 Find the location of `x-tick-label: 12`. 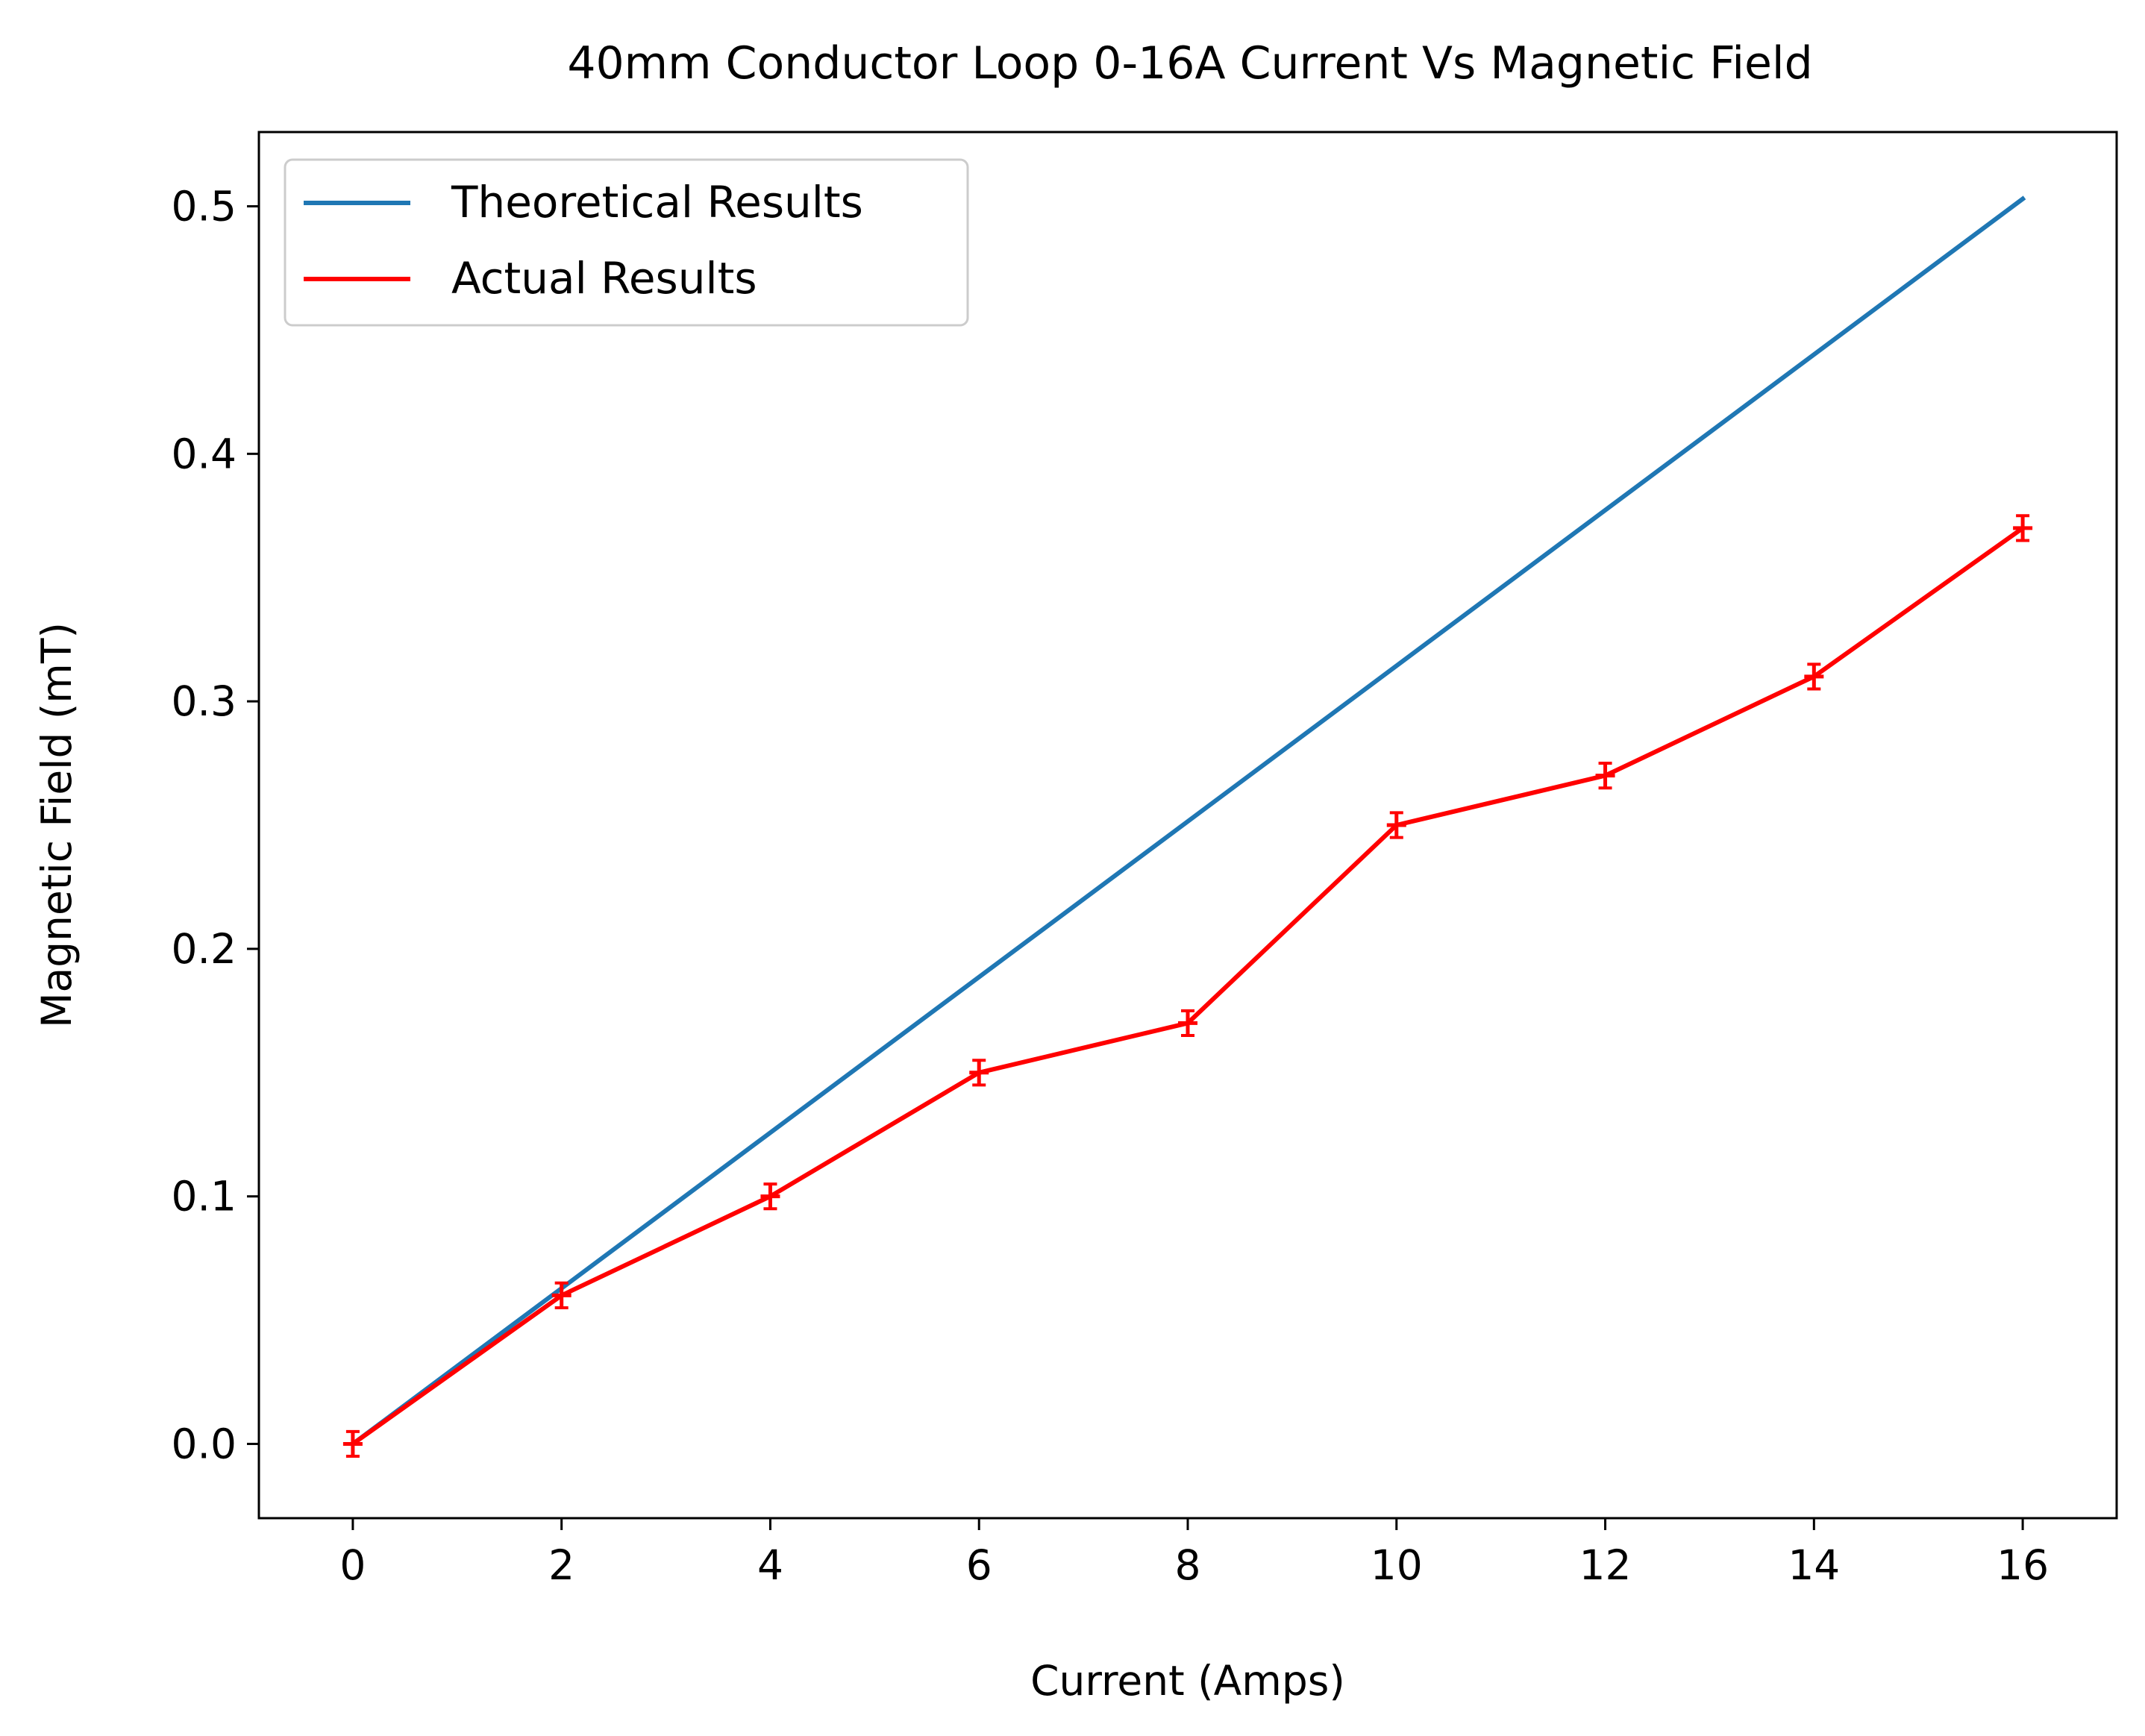

x-tick-label: 12 is located at coordinates (1606, 1565).